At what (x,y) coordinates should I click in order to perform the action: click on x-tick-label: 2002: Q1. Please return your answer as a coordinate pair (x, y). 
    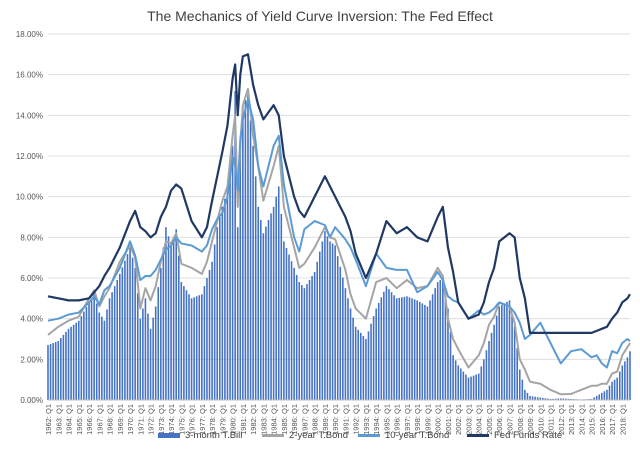
    Looking at the image, I should click on (458, 419).